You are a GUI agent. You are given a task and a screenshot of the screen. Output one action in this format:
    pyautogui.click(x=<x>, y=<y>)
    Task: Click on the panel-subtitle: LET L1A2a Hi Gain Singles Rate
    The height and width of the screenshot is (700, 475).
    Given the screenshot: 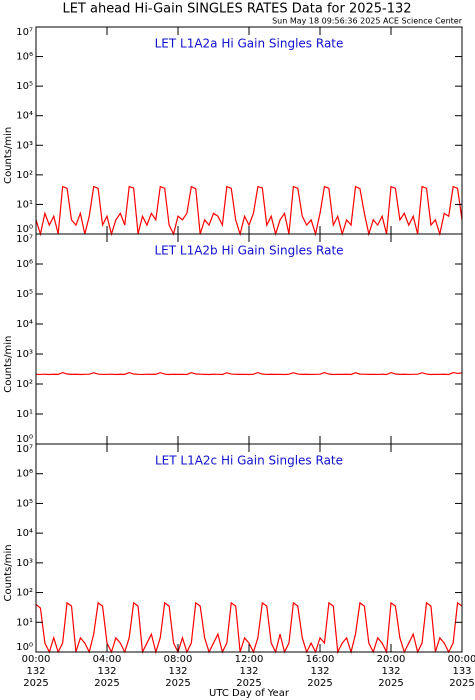 What is the action you would take?
    pyautogui.click(x=249, y=44)
    